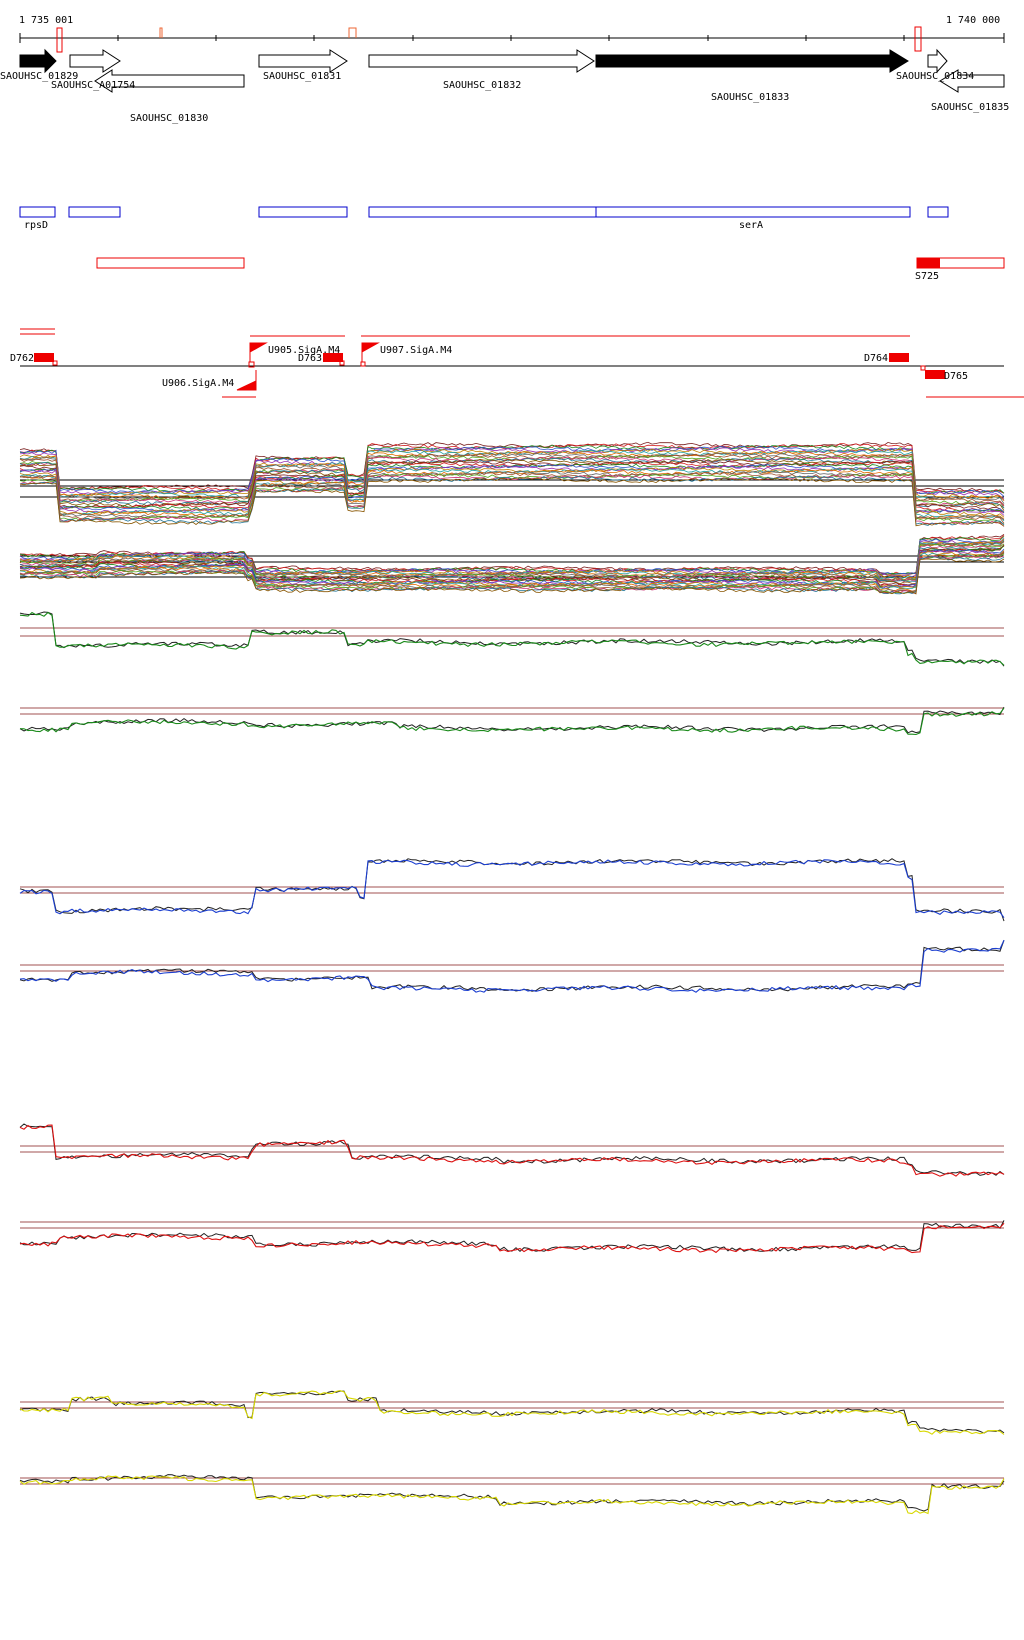 This screenshot has width=1024, height=1640. Describe the element at coordinates (970, 107) in the screenshot. I see `gene-label: SAOUHSC_01835` at that location.